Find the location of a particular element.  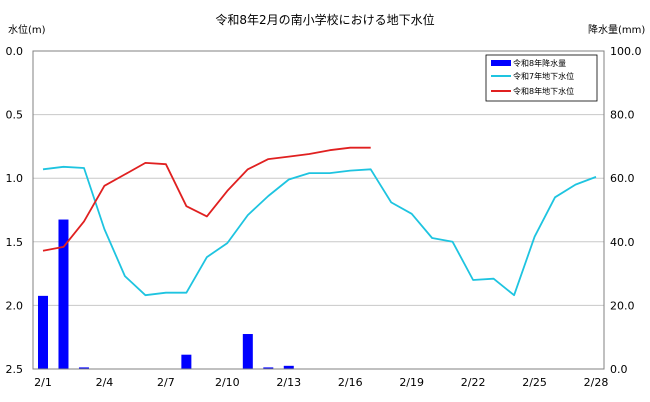

legend-label-bars: 令和8年降水量 is located at coordinates (539, 63).